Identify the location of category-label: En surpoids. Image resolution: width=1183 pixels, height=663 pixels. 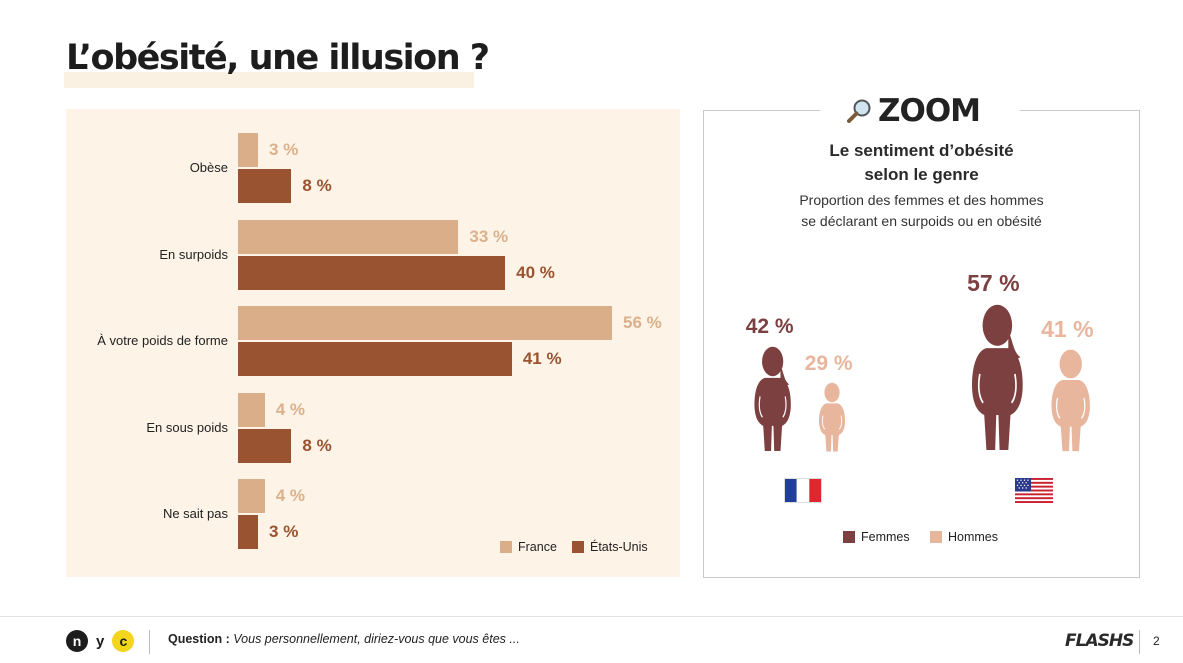
(193, 254).